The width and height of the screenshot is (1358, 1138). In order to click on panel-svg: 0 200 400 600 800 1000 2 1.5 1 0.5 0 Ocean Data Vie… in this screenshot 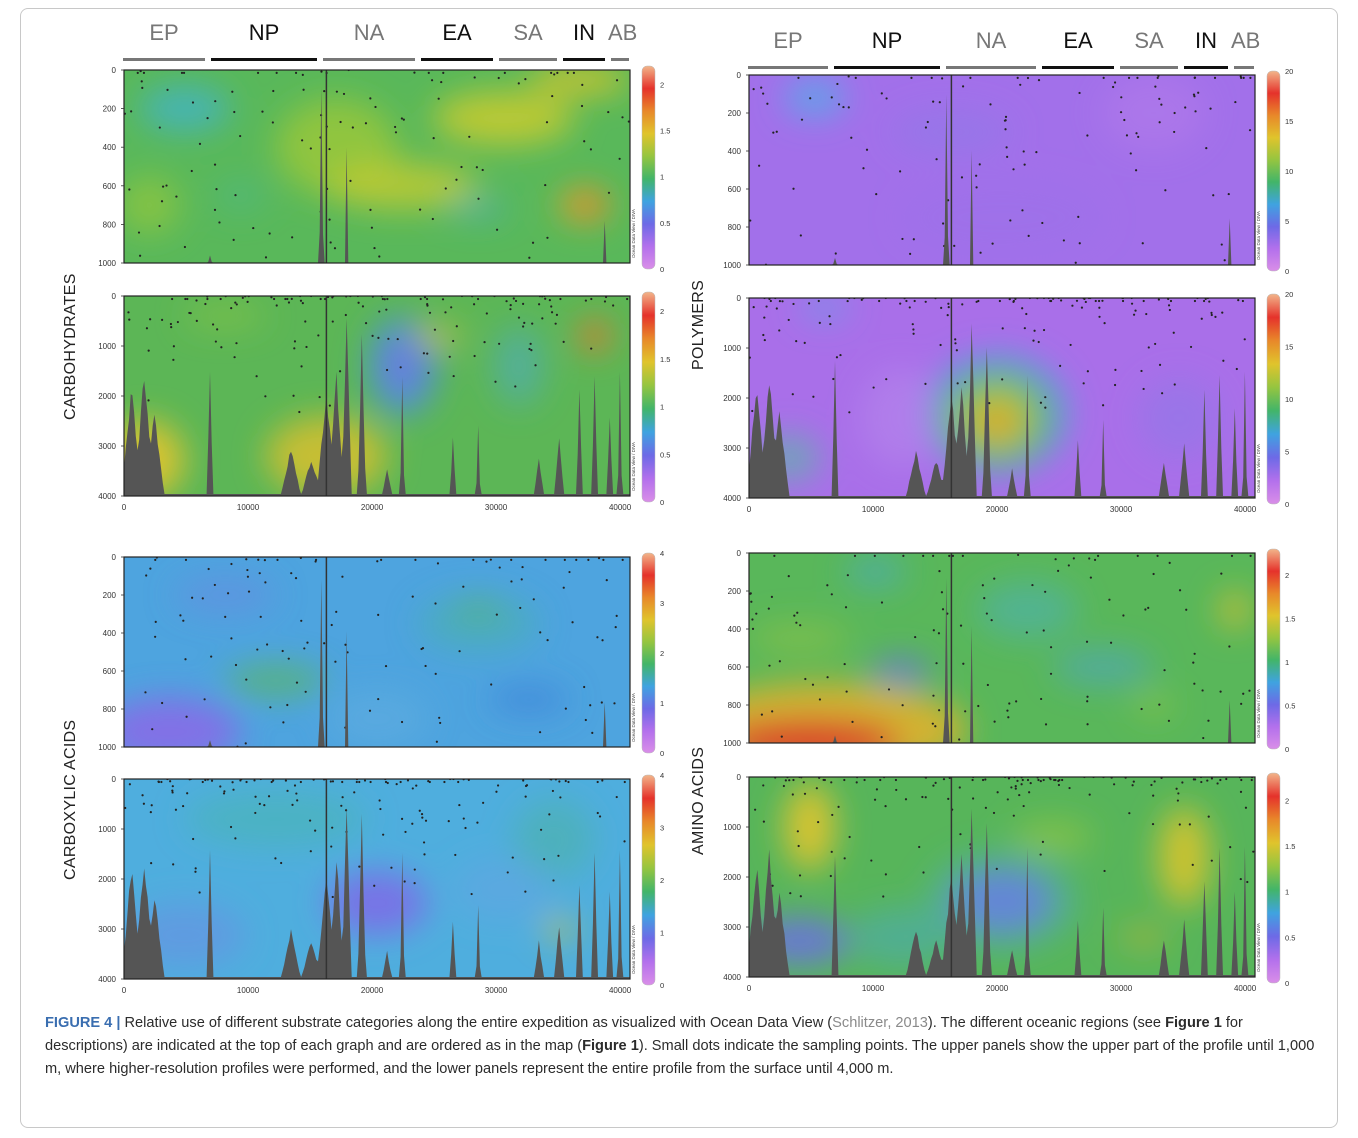, I will do `click(1009, 651)`.